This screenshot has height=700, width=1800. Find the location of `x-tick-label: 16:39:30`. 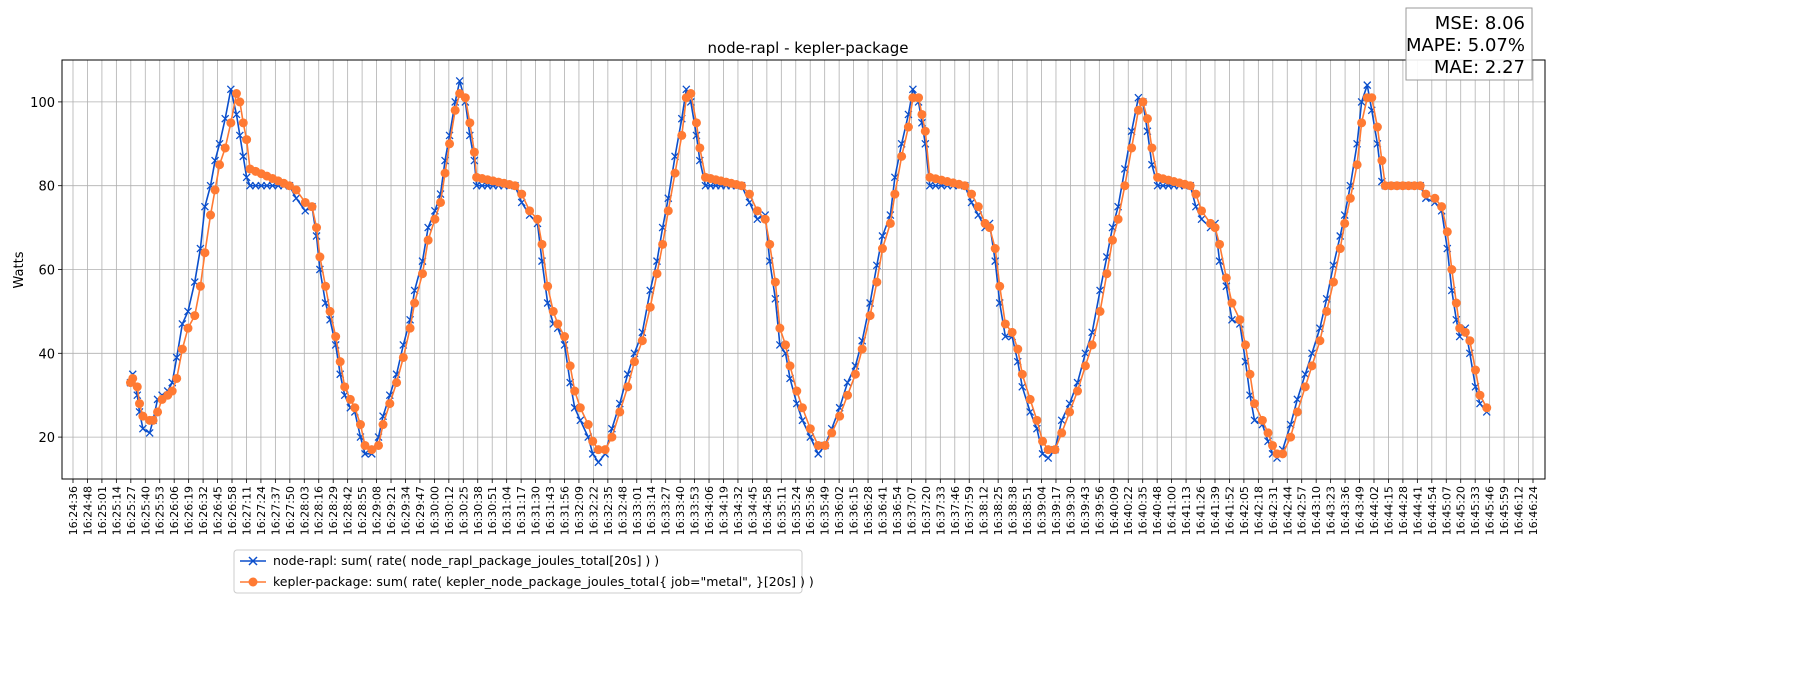

x-tick-label: 16:39:30 is located at coordinates (1070, 510).